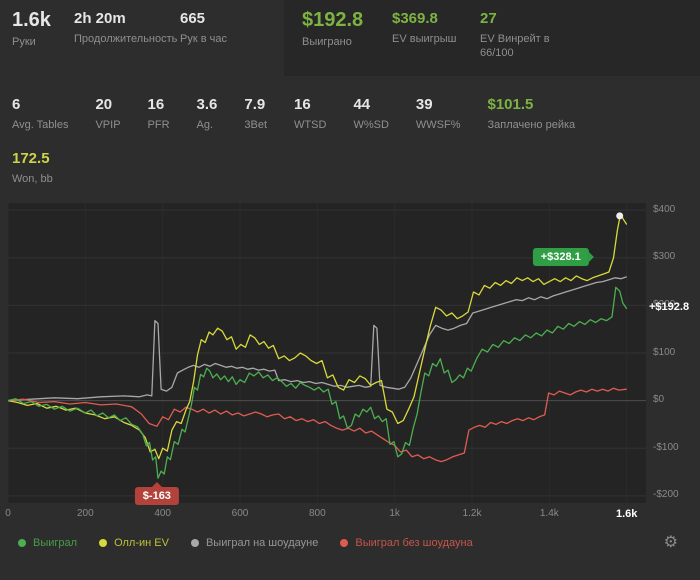 Image resolution: width=700 pixels, height=580 pixels. Describe the element at coordinates (626, 513) in the screenshot. I see `x-tick-label: 1.6k` at that location.